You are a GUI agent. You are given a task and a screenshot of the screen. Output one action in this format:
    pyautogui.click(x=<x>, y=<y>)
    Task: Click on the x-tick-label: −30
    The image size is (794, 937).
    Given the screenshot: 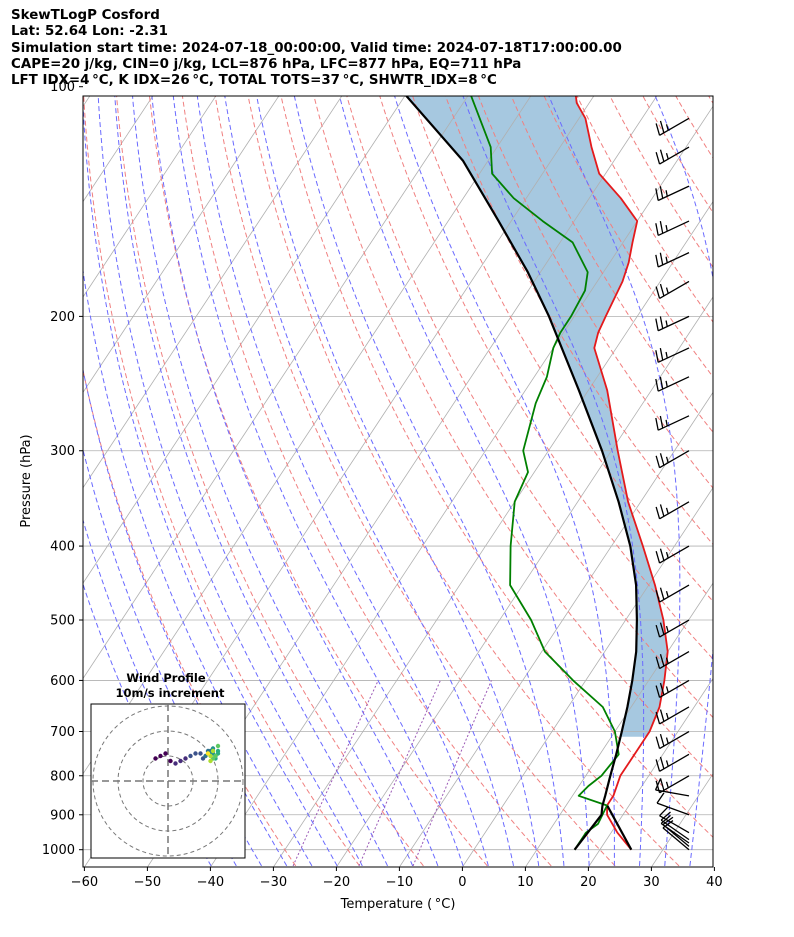 What is the action you would take?
    pyautogui.click(x=273, y=882)
    